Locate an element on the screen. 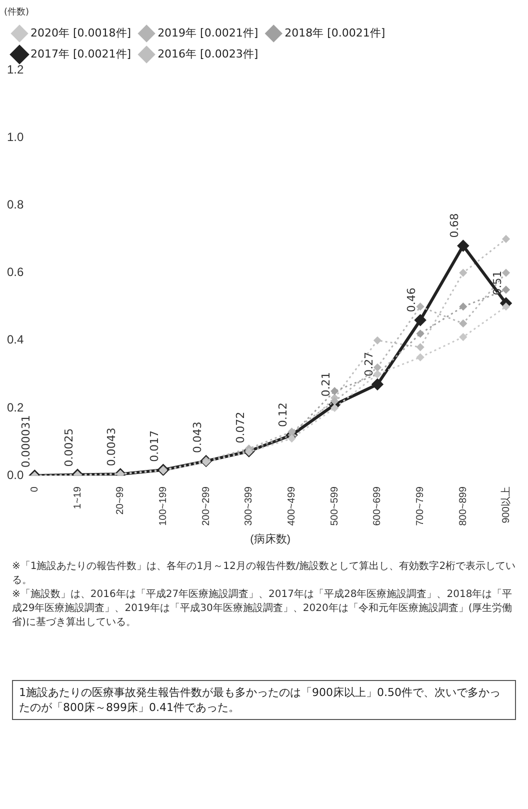 This screenshot has height=809, width=528. text: ※「1施設あたりの報告件数」は、各年の1月～12月の報告件数/施設数として算出し、有効数字2桁で表示している。 is located at coordinates (264, 574).